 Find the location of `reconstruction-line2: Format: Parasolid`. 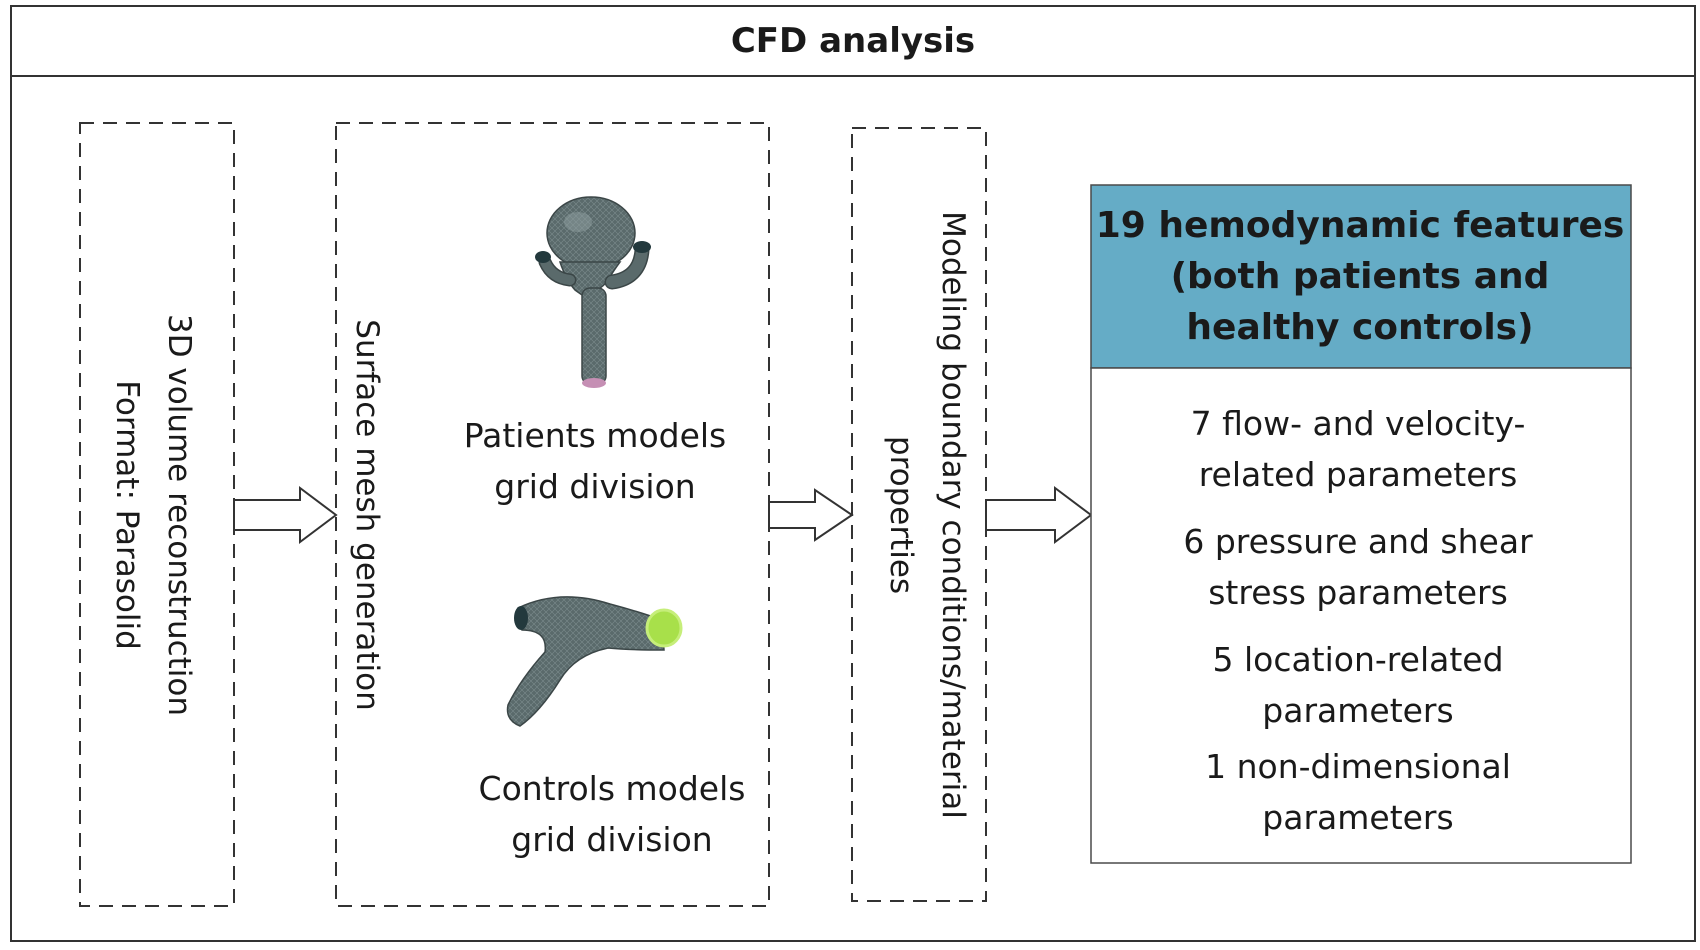

reconstruction-line2: Format: Parasolid is located at coordinates (127, 515).